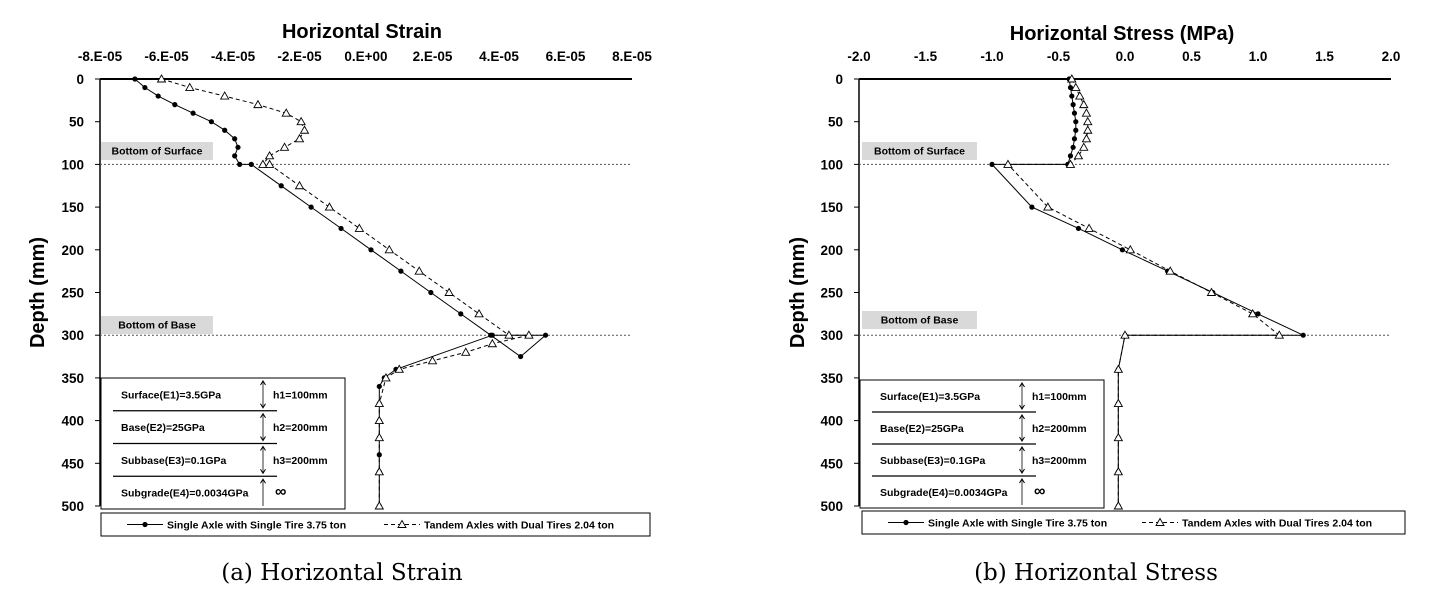 The height and width of the screenshot is (601, 1436). Describe the element at coordinates (632, 56) in the screenshot. I see `x-tick-label: 8.E-05` at that location.